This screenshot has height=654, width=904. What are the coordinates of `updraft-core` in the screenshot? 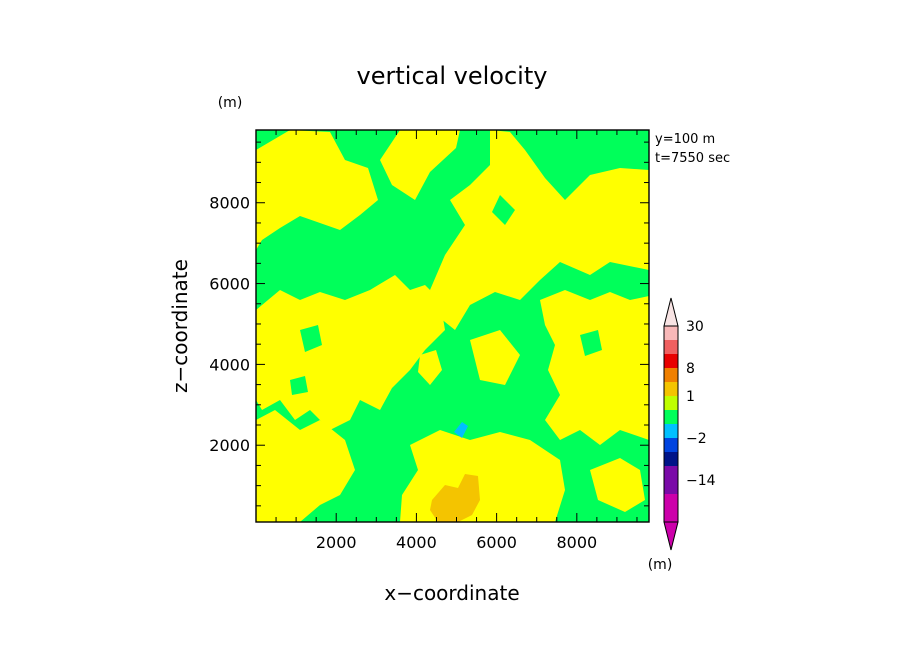 It's located at (455, 498).